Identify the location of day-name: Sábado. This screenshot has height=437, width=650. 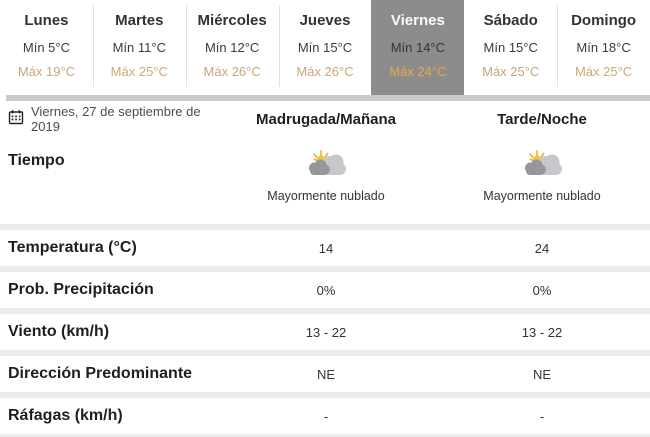
(510, 20).